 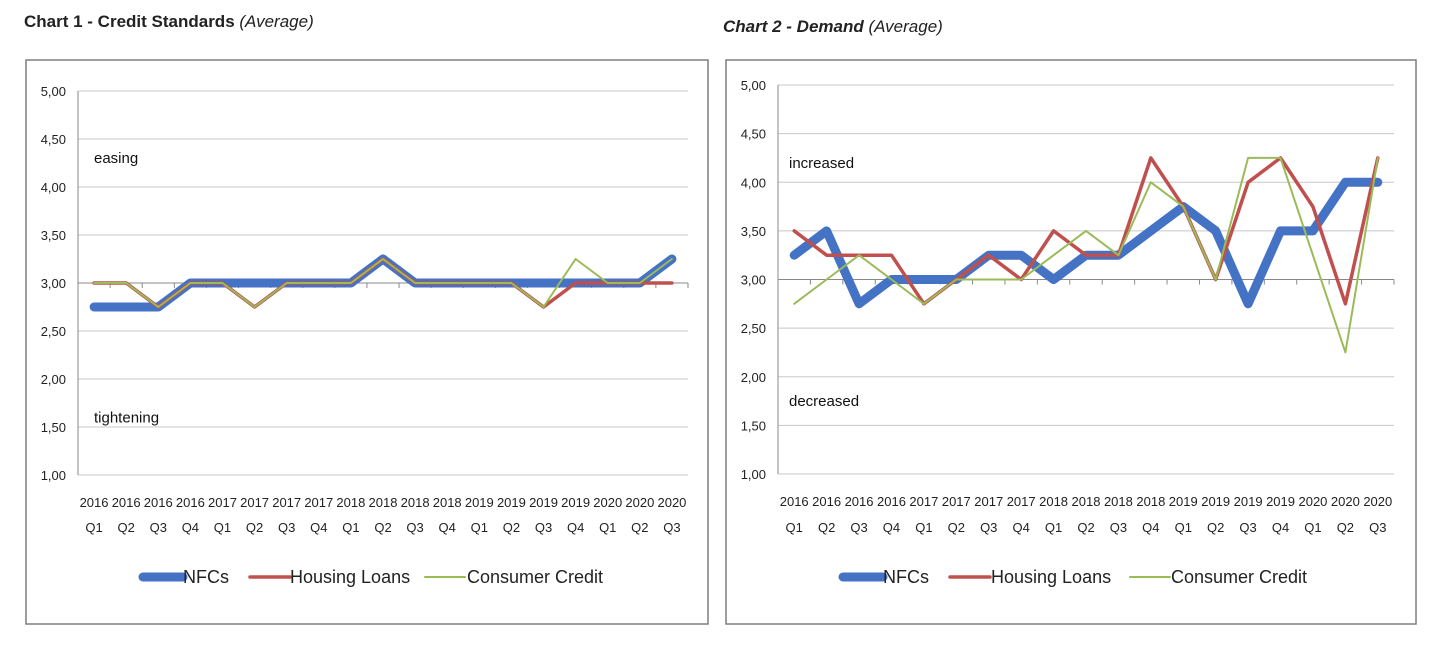 What do you see at coordinates (793, 26) in the screenshot?
I see `chart2-title-main: Chart 2 - Demand` at bounding box center [793, 26].